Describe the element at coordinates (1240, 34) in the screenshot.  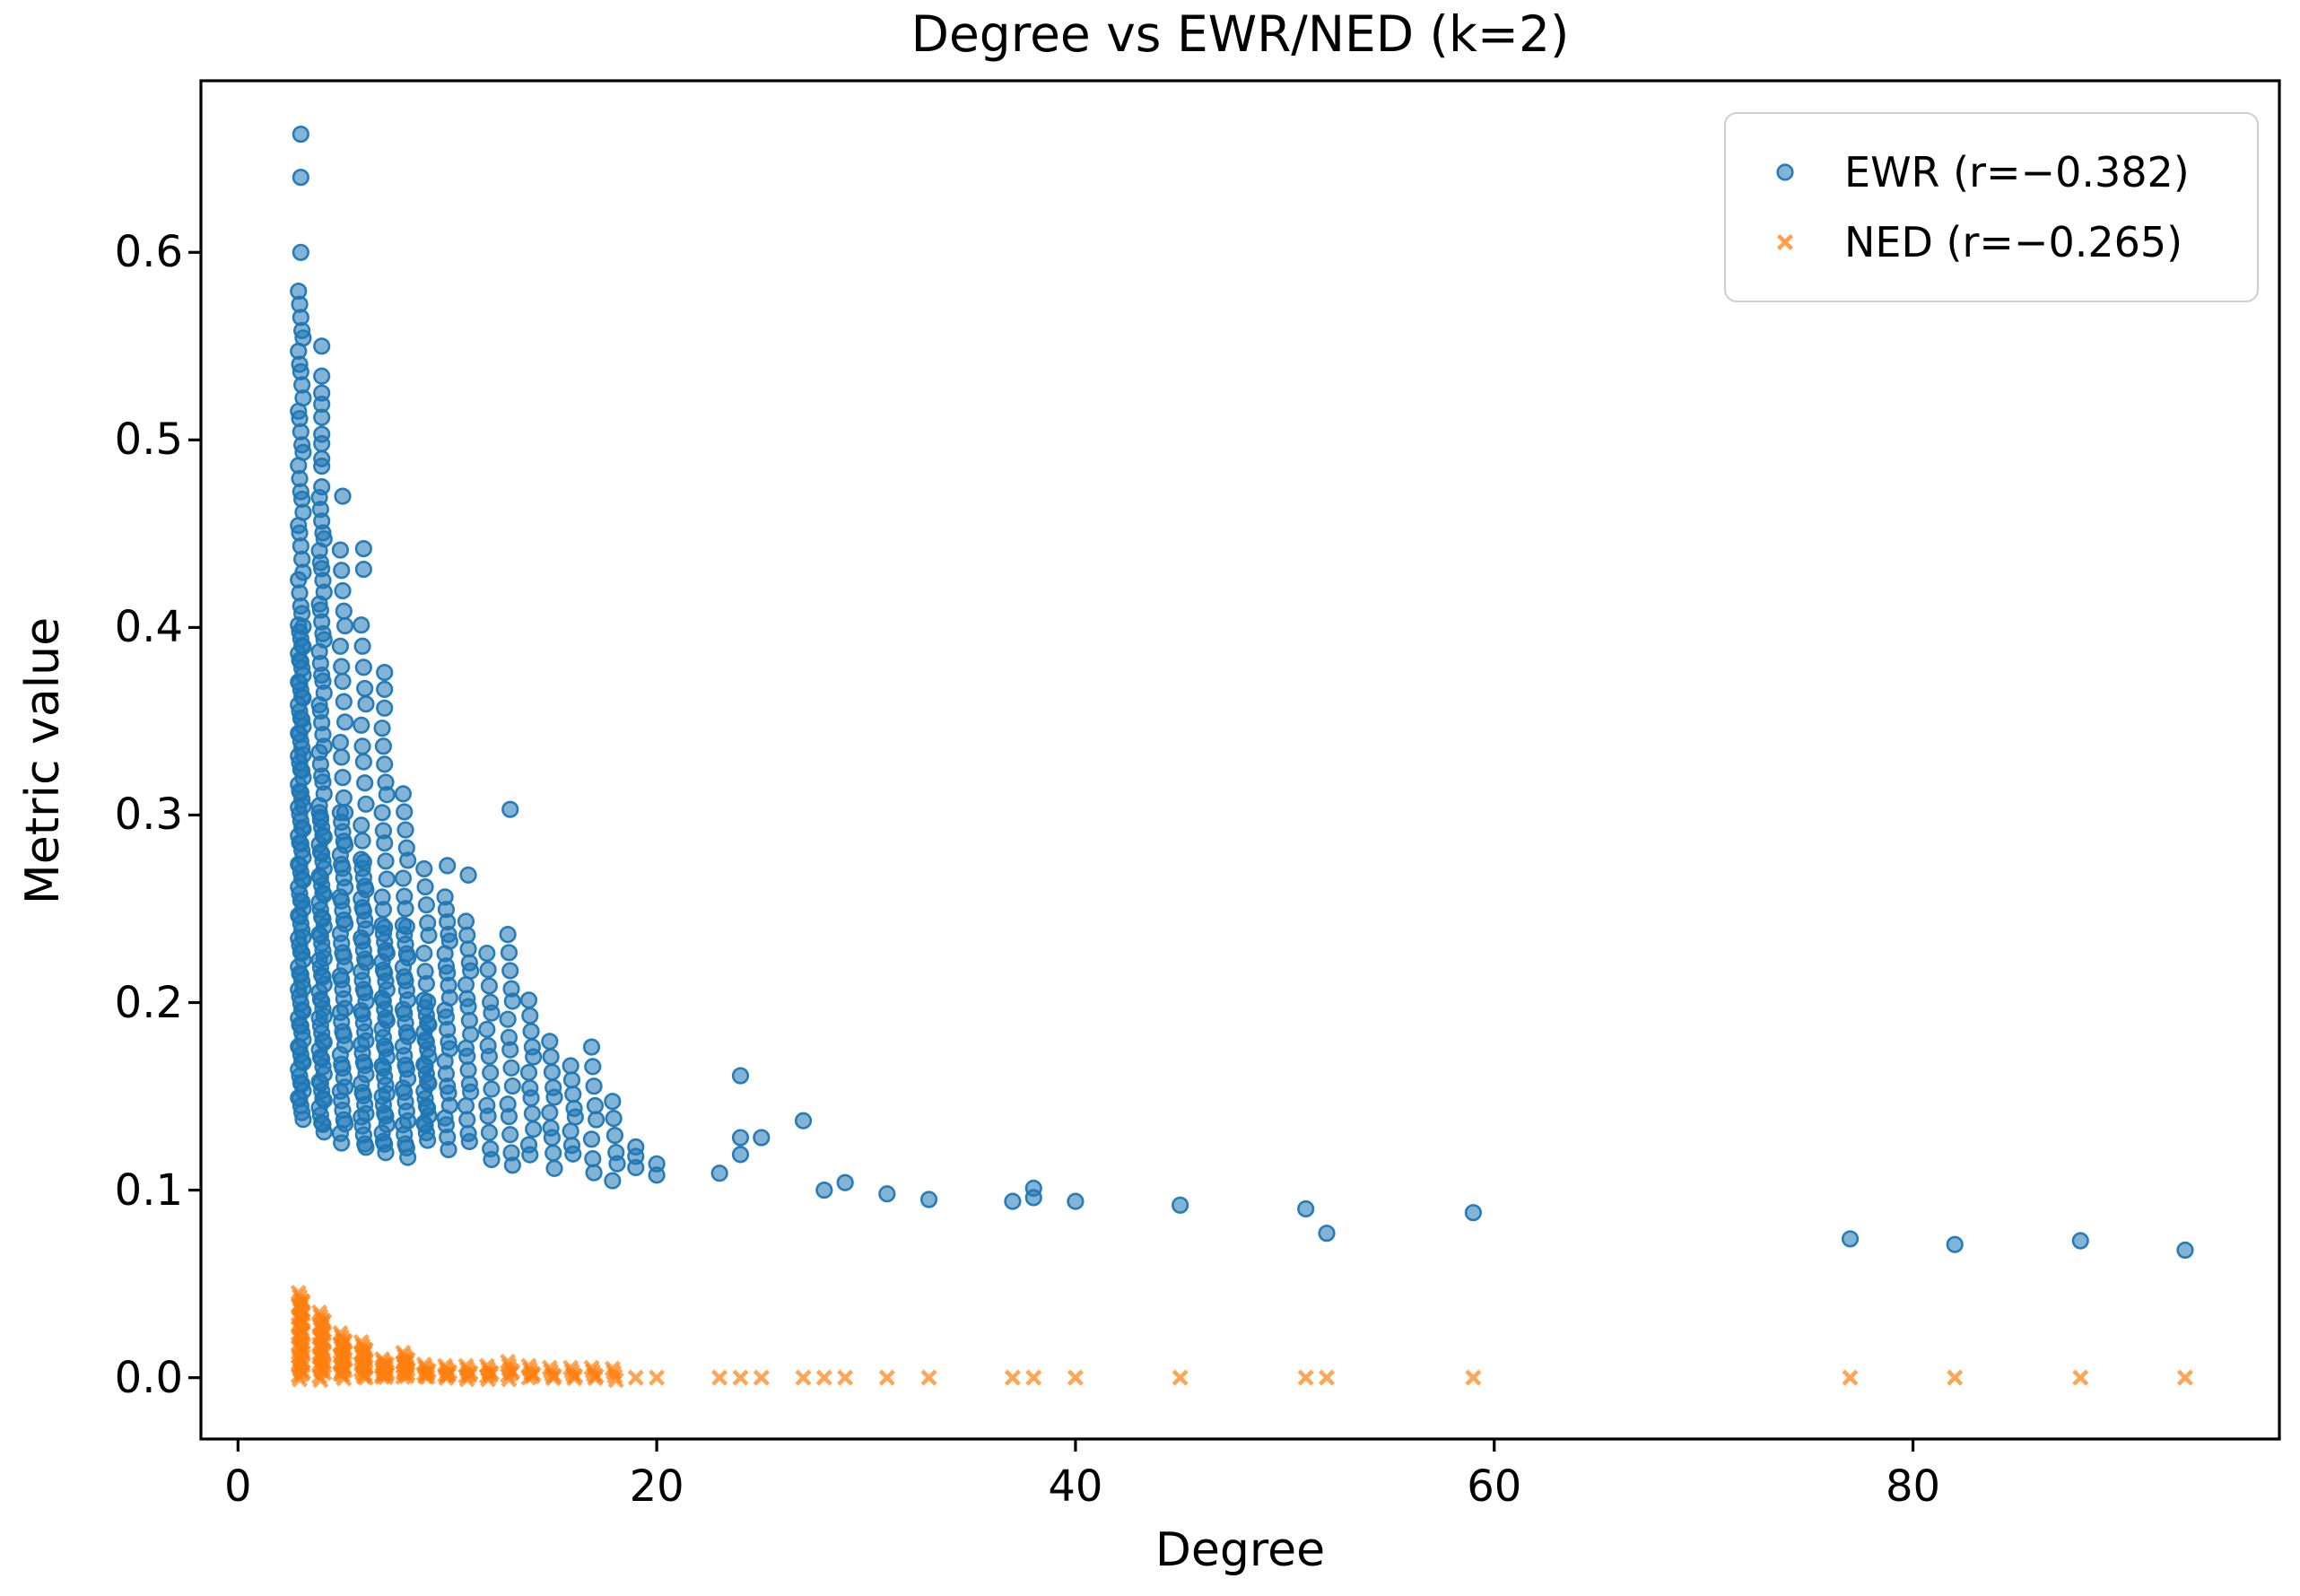
I see `chart-title: Degree vs EWR/NED (k=2)` at that location.